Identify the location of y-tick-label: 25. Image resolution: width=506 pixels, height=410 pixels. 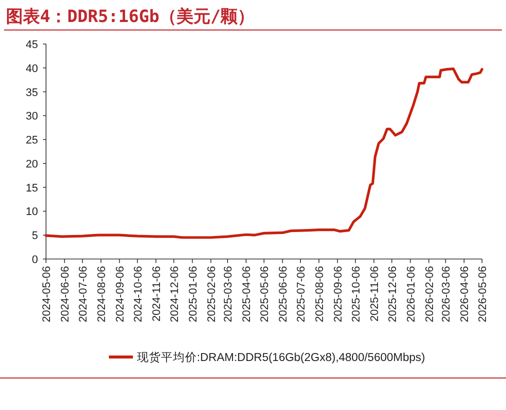
(32, 140).